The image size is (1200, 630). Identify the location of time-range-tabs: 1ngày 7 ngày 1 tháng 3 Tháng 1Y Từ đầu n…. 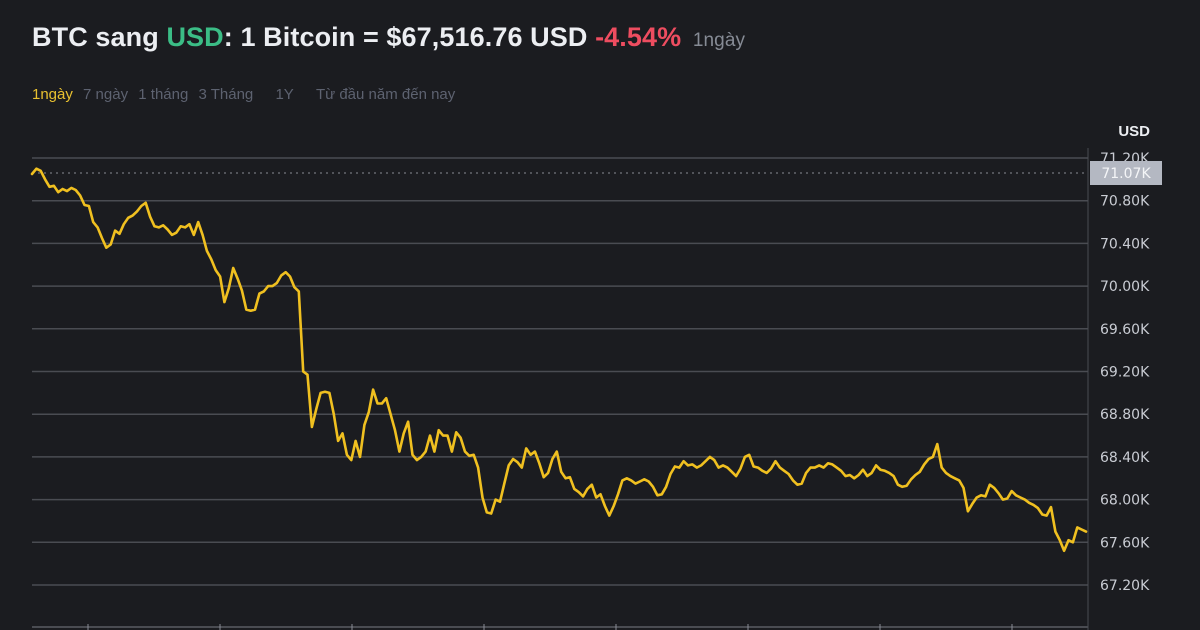
(246, 94).